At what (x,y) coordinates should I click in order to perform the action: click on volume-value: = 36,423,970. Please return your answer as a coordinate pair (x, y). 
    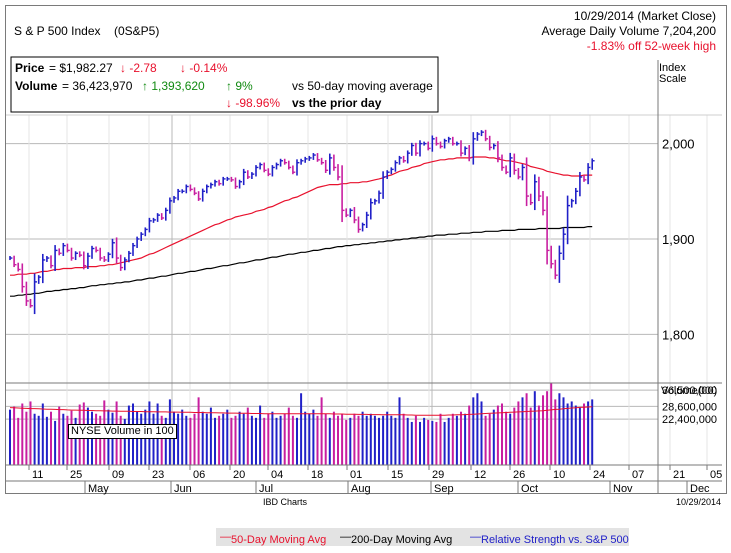
    Looking at the image, I should click on (97, 86).